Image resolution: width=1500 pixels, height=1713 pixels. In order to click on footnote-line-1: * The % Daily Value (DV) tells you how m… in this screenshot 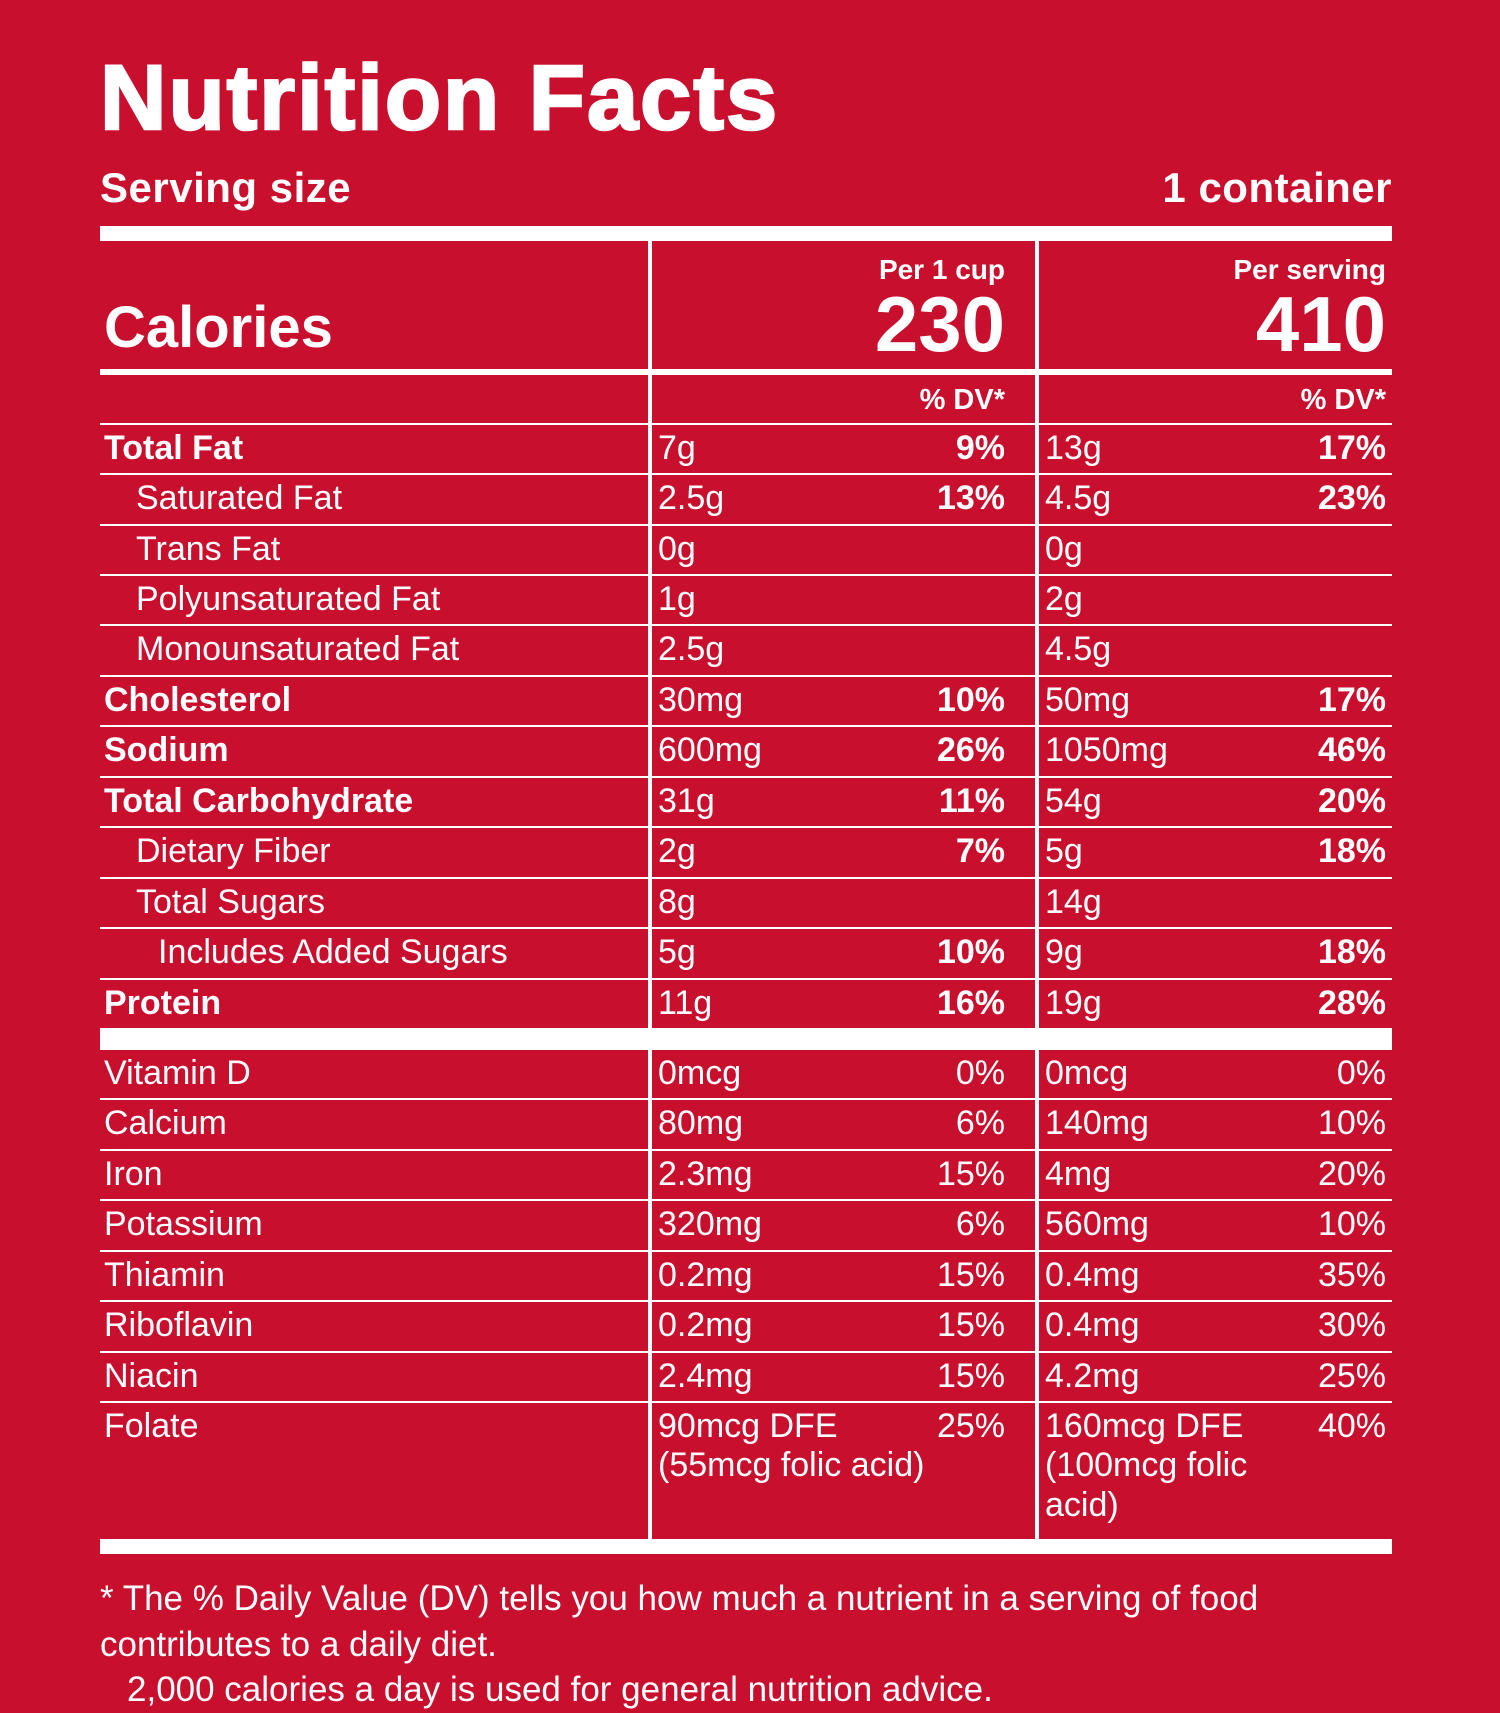, I will do `click(679, 1621)`.